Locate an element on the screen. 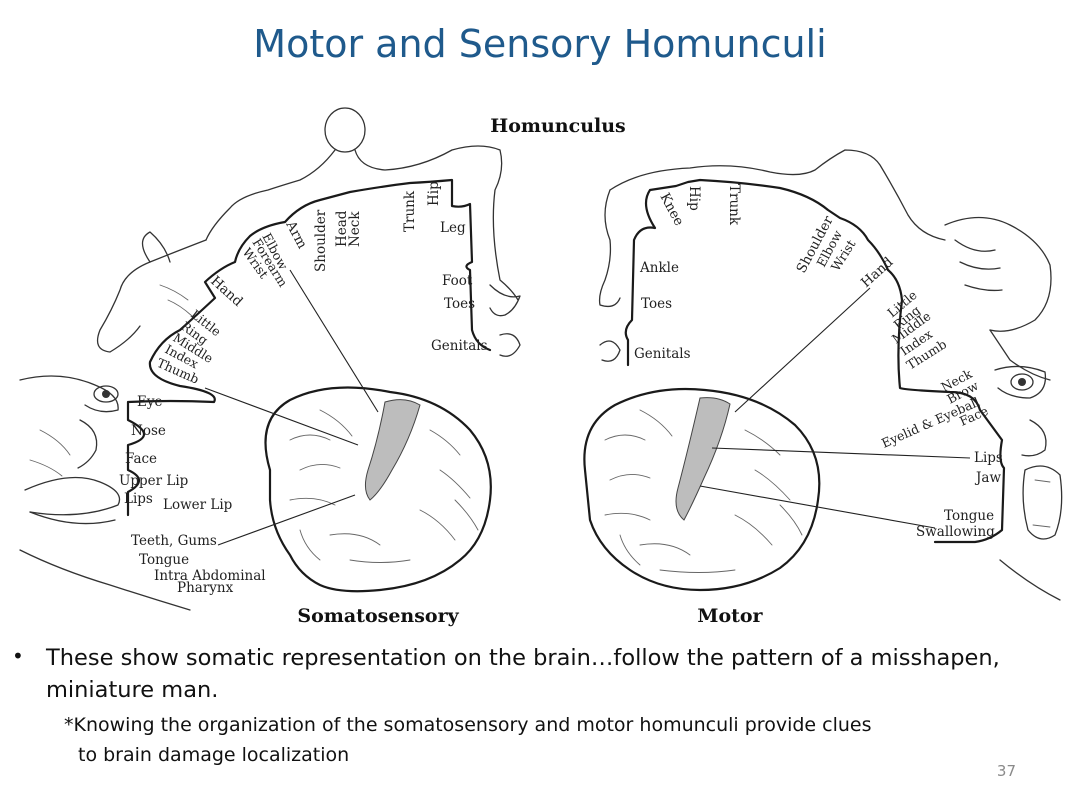  figure-heading: Homunculus is located at coordinates (557, 126).